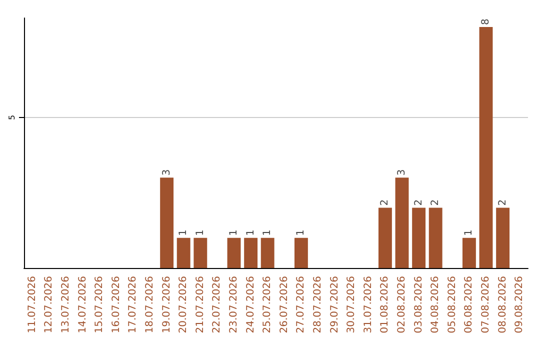  What do you see at coordinates (368, 305) in the screenshot?
I see `x-tick-label: 31.07.2026` at bounding box center [368, 305].